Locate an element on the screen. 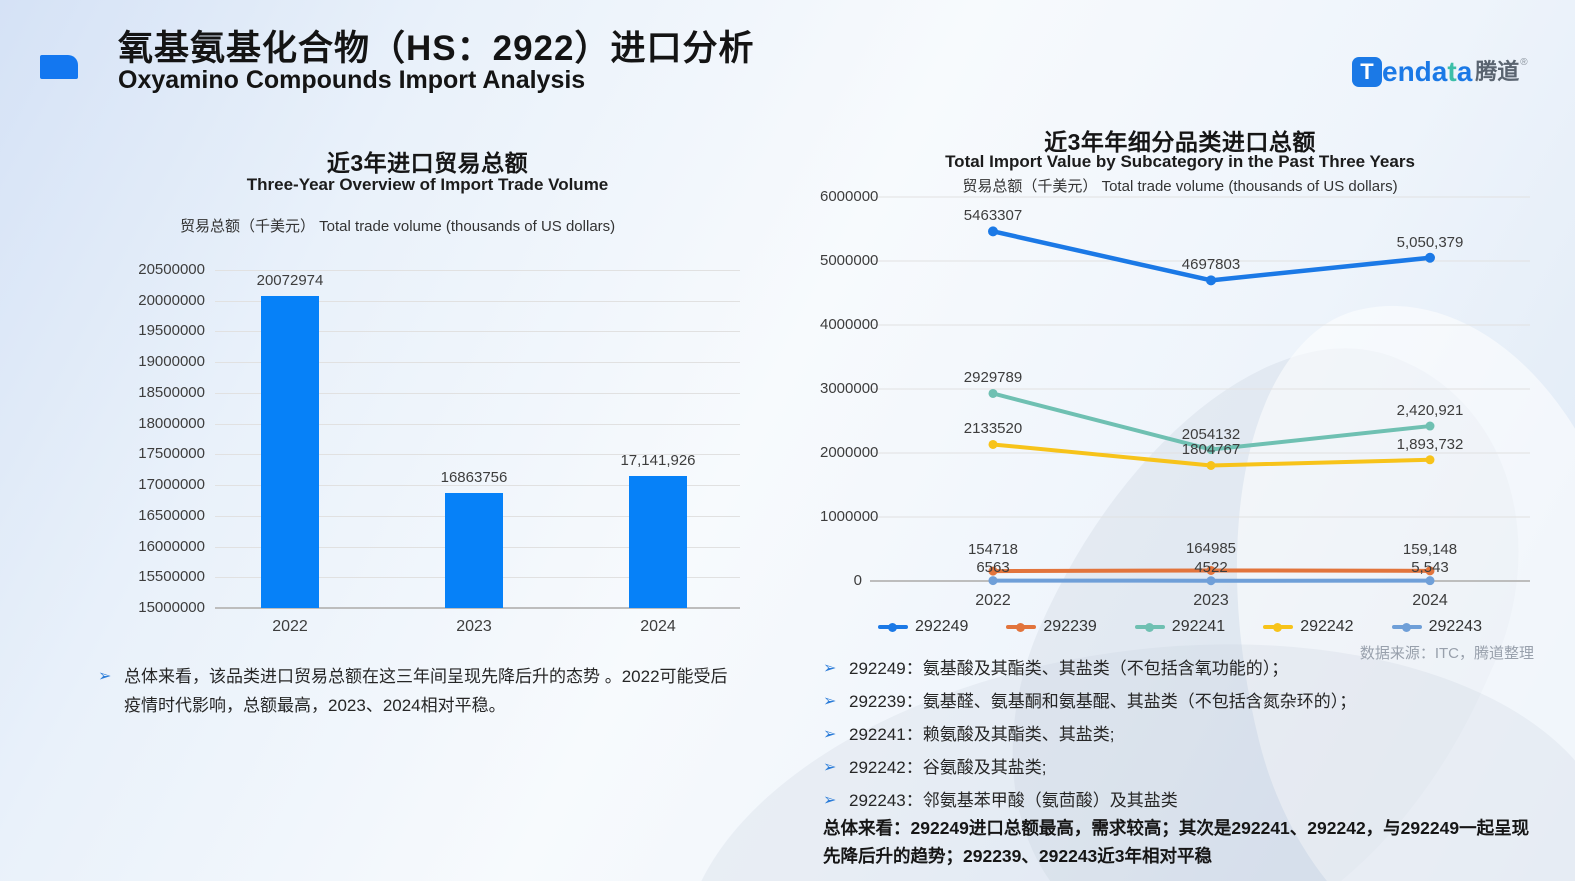 The width and height of the screenshot is (1575, 881). y-axis-tick: 15500000 is located at coordinates (171, 577).